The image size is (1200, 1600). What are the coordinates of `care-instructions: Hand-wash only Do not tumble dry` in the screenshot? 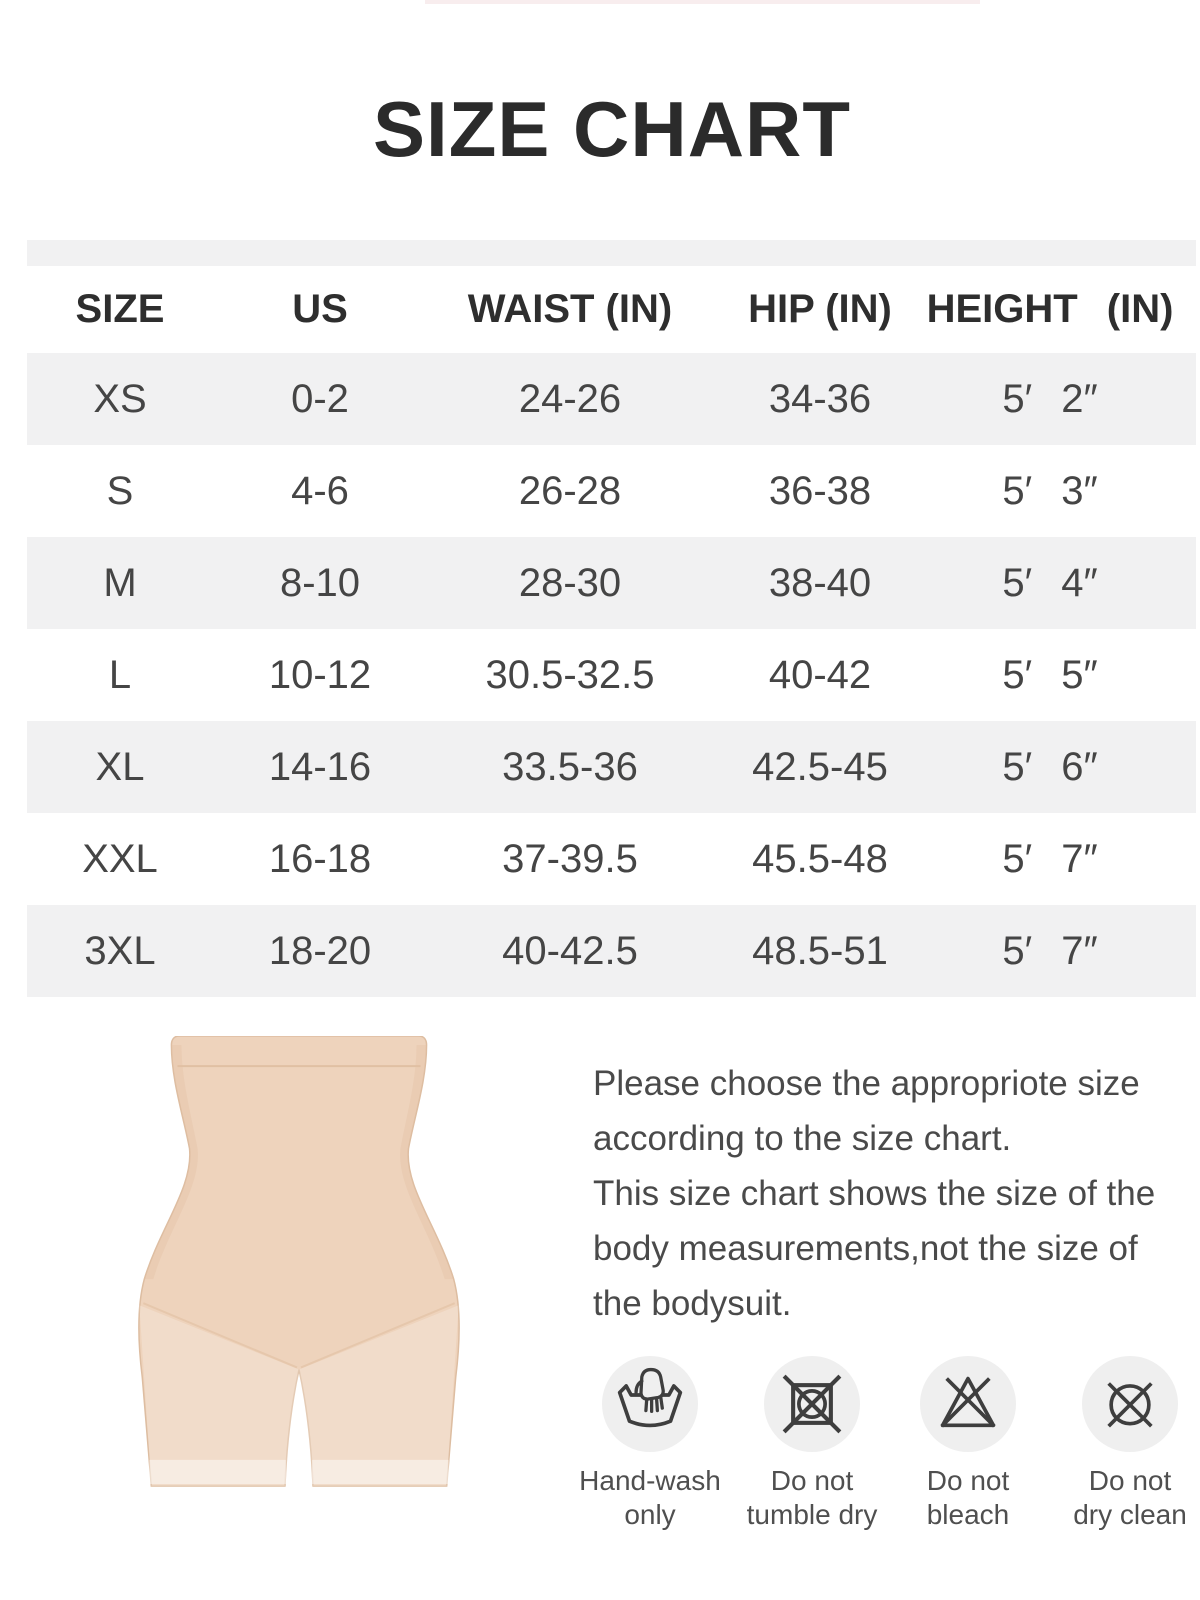 It's located at (600, 1461).